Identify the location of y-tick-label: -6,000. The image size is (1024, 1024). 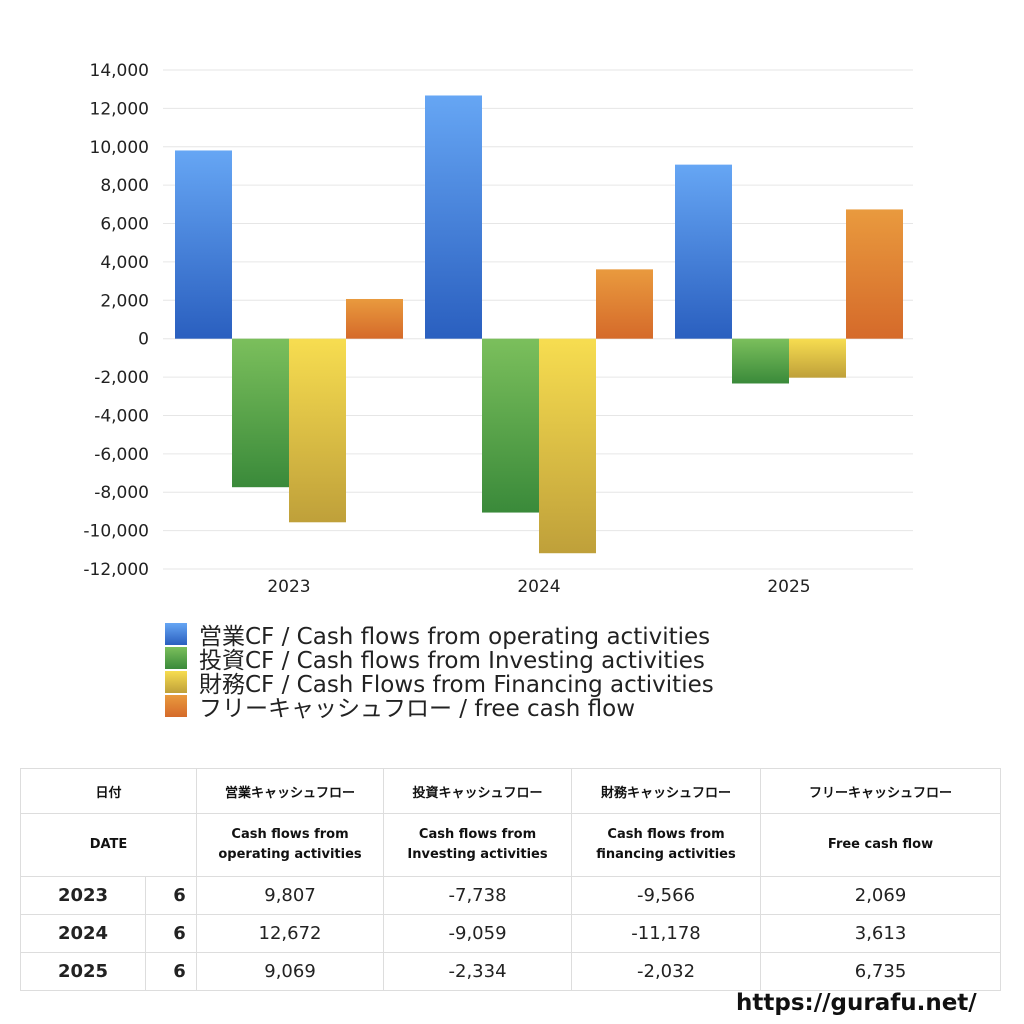
(121, 455).